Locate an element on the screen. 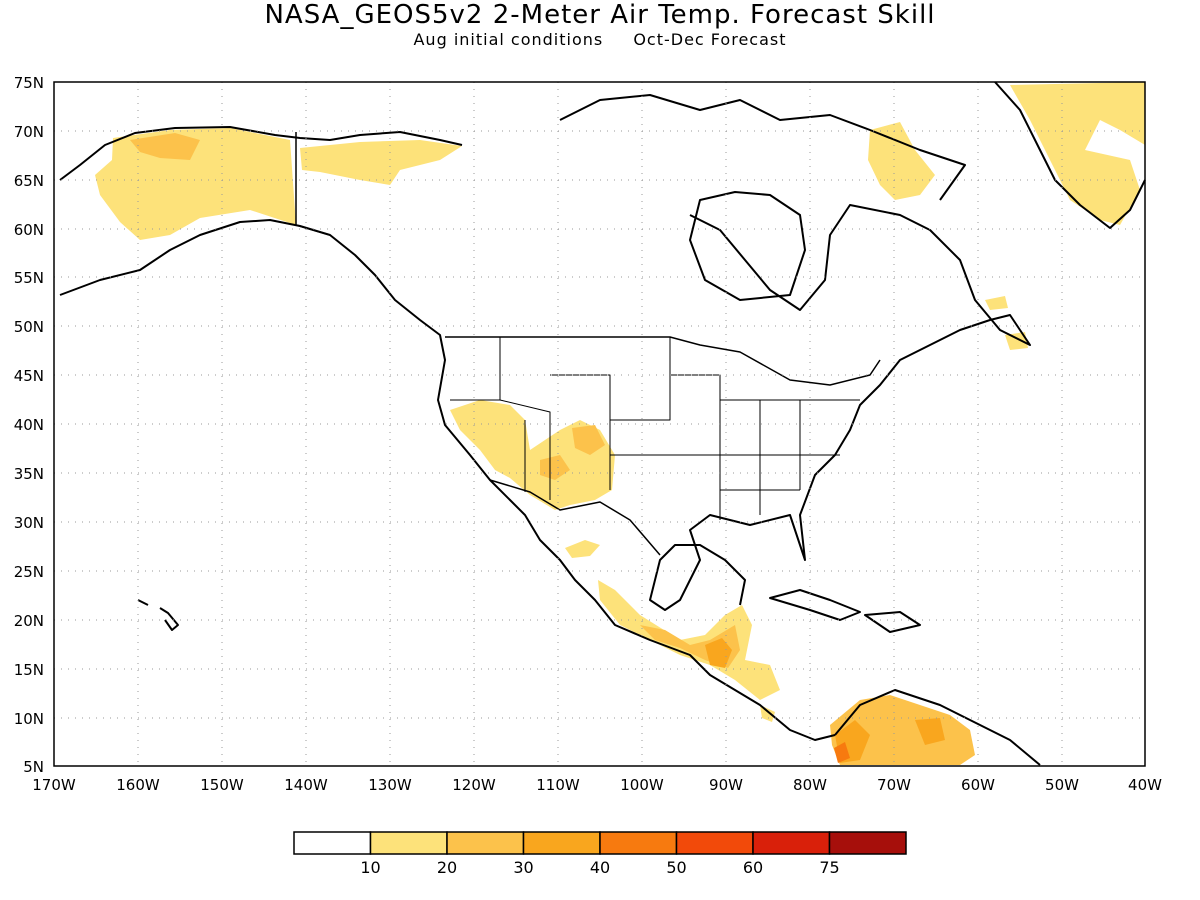  lat-tick-label: 15N is located at coordinates (29, 670).